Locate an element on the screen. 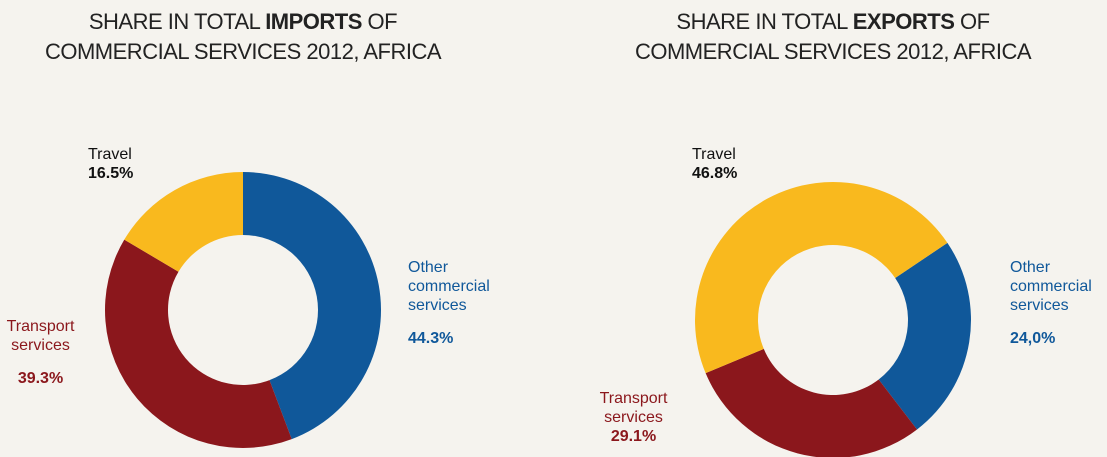 Image resolution: width=1107 pixels, height=457 pixels. title-part: IMPORTS is located at coordinates (313, 21).